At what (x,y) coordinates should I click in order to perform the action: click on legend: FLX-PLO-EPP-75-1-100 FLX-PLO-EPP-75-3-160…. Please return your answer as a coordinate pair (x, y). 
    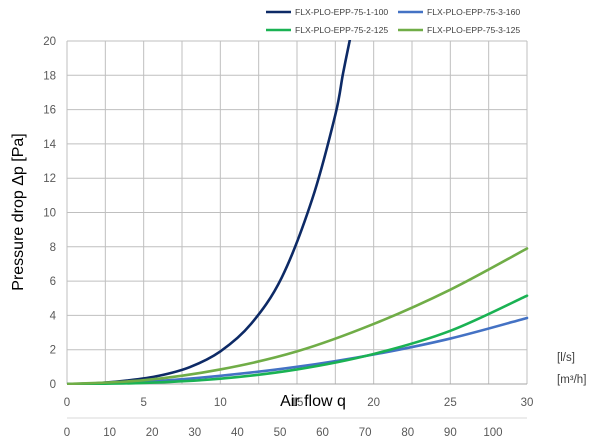
    Looking at the image, I should click on (393, 21).